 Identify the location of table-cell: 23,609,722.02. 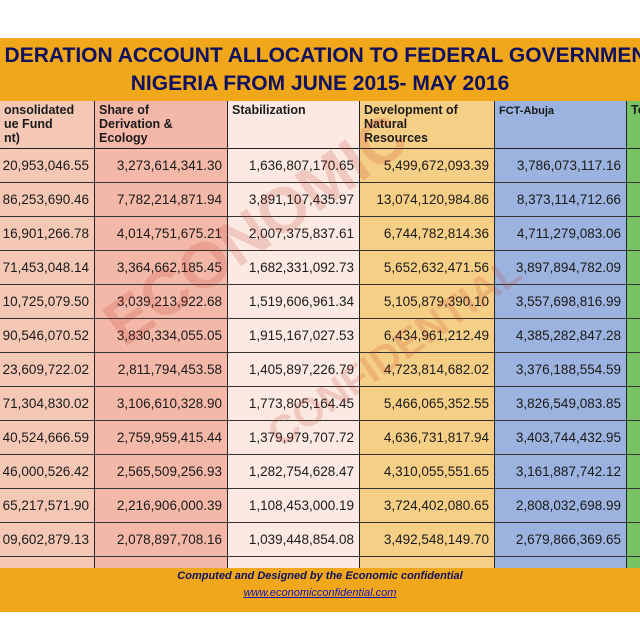
(47, 370).